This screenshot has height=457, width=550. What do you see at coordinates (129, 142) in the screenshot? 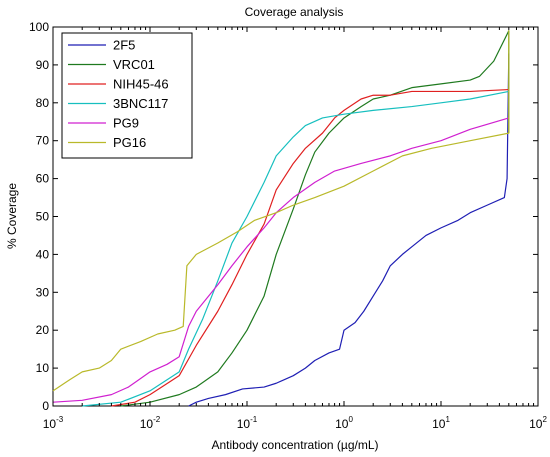
I see `legend-entry: PG16` at bounding box center [129, 142].